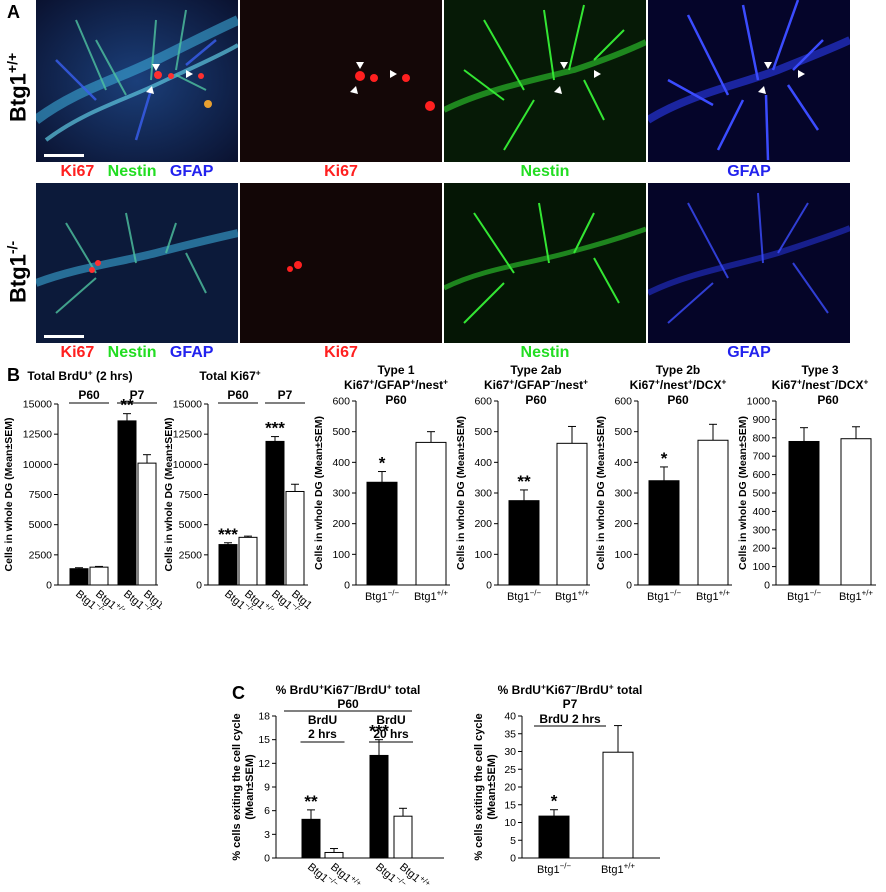 This screenshot has height=892, width=886. What do you see at coordinates (570, 719) in the screenshot?
I see `chart-subtitle: BrdU 2 hrs` at bounding box center [570, 719].